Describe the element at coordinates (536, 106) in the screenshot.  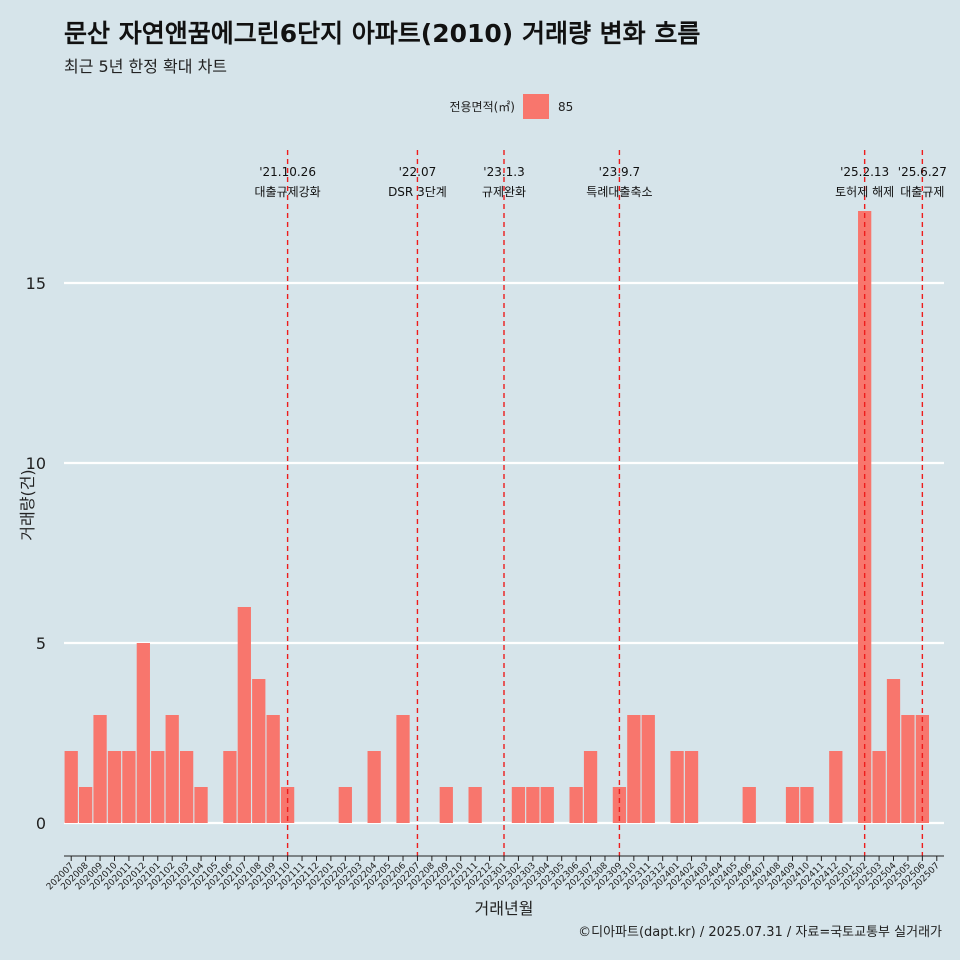
I see `legend-swatch` at that location.